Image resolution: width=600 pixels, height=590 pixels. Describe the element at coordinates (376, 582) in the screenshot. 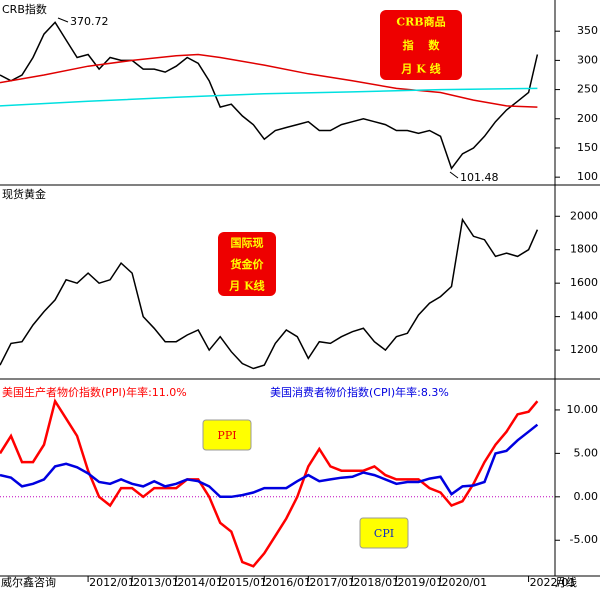

I see `x-tick-label: 2018/01` at that location.